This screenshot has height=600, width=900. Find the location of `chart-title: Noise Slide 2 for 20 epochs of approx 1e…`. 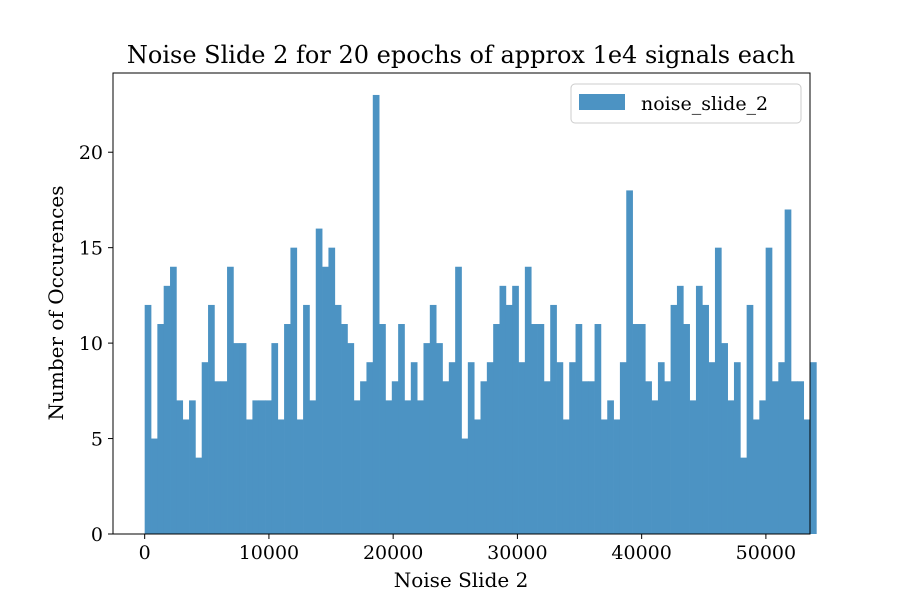

chart-title: Noise Slide 2 for 20 epochs of approx 1e… is located at coordinates (461, 55).